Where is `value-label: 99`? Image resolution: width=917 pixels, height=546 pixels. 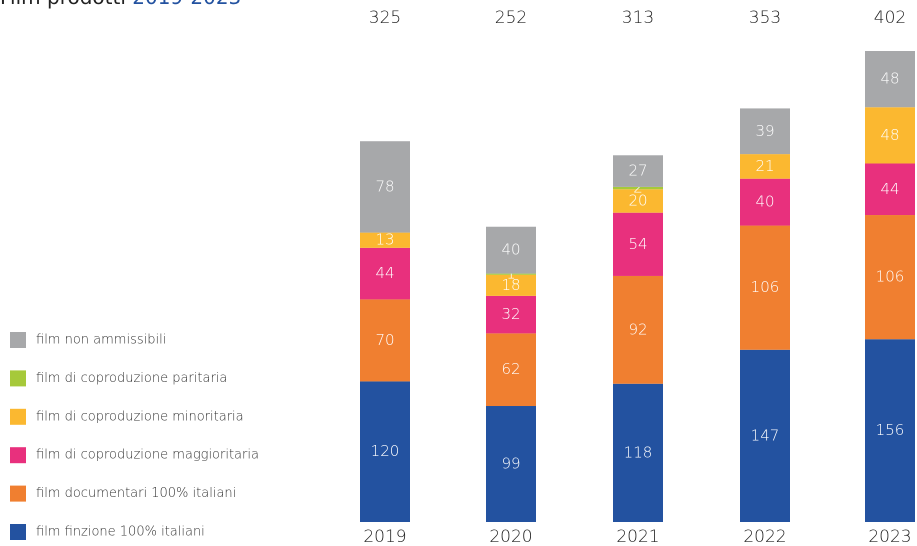
value-label: 99 is located at coordinates (510, 464).